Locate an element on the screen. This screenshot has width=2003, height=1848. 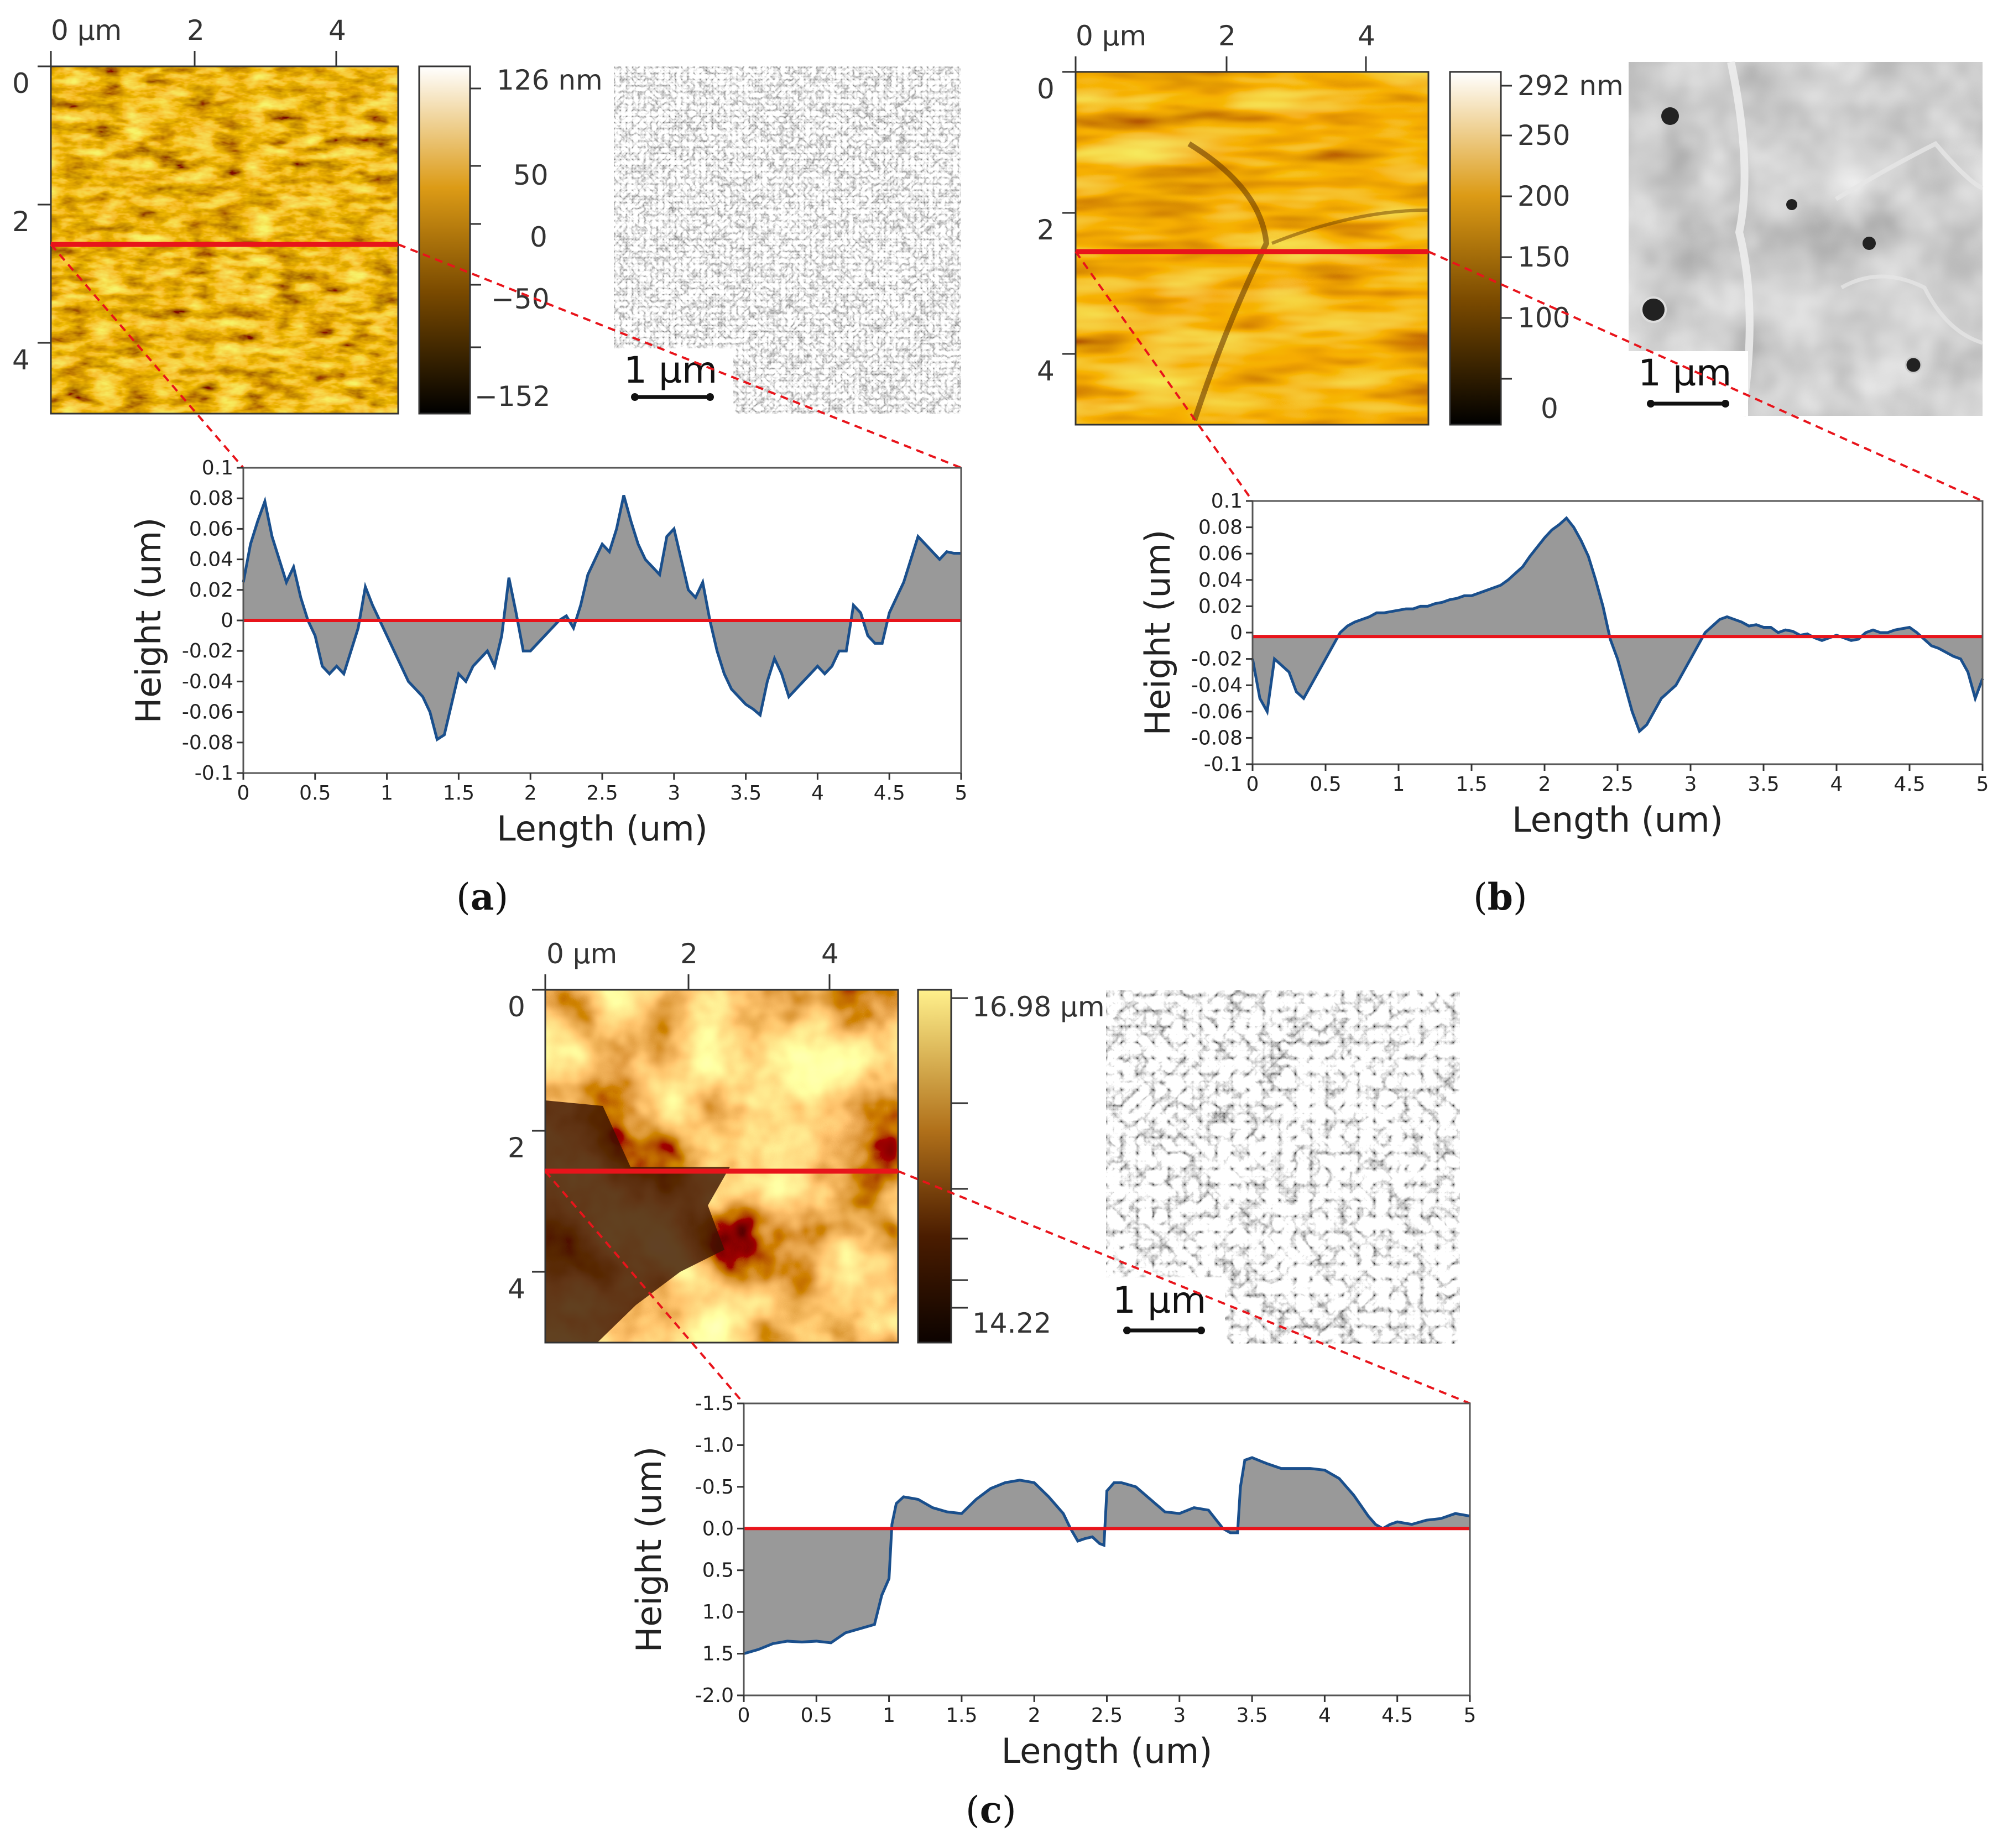
colorbar-b: 292 nm 250 200 150 100 0 is located at coordinates (1536, 248).